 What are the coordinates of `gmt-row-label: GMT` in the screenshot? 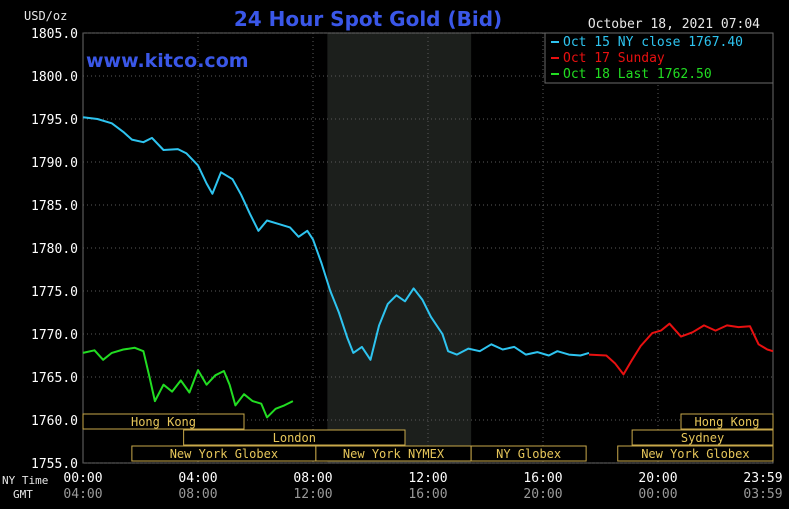 It's located at (23, 494).